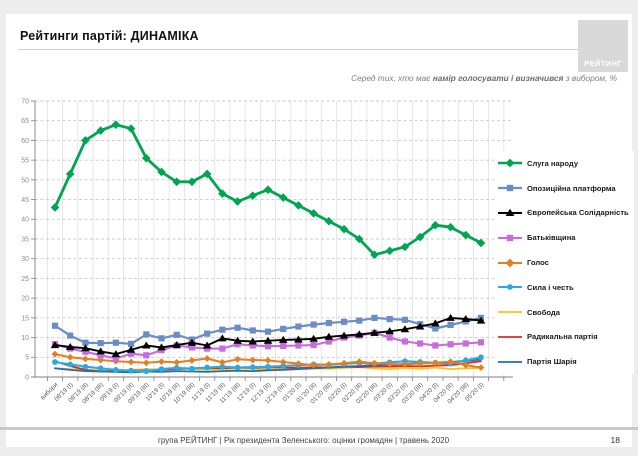  Describe the element at coordinates (25, 299) in the screenshot. I see `y-axis-label: 20` at that location.